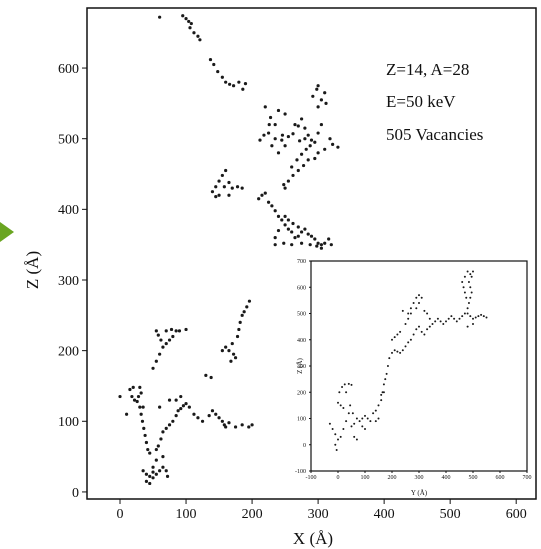 The width and height of the screenshot is (541, 549). I want to click on inset-y-ticks: -100 0 100 200 300 400 500 600 700, so click(303, 367).